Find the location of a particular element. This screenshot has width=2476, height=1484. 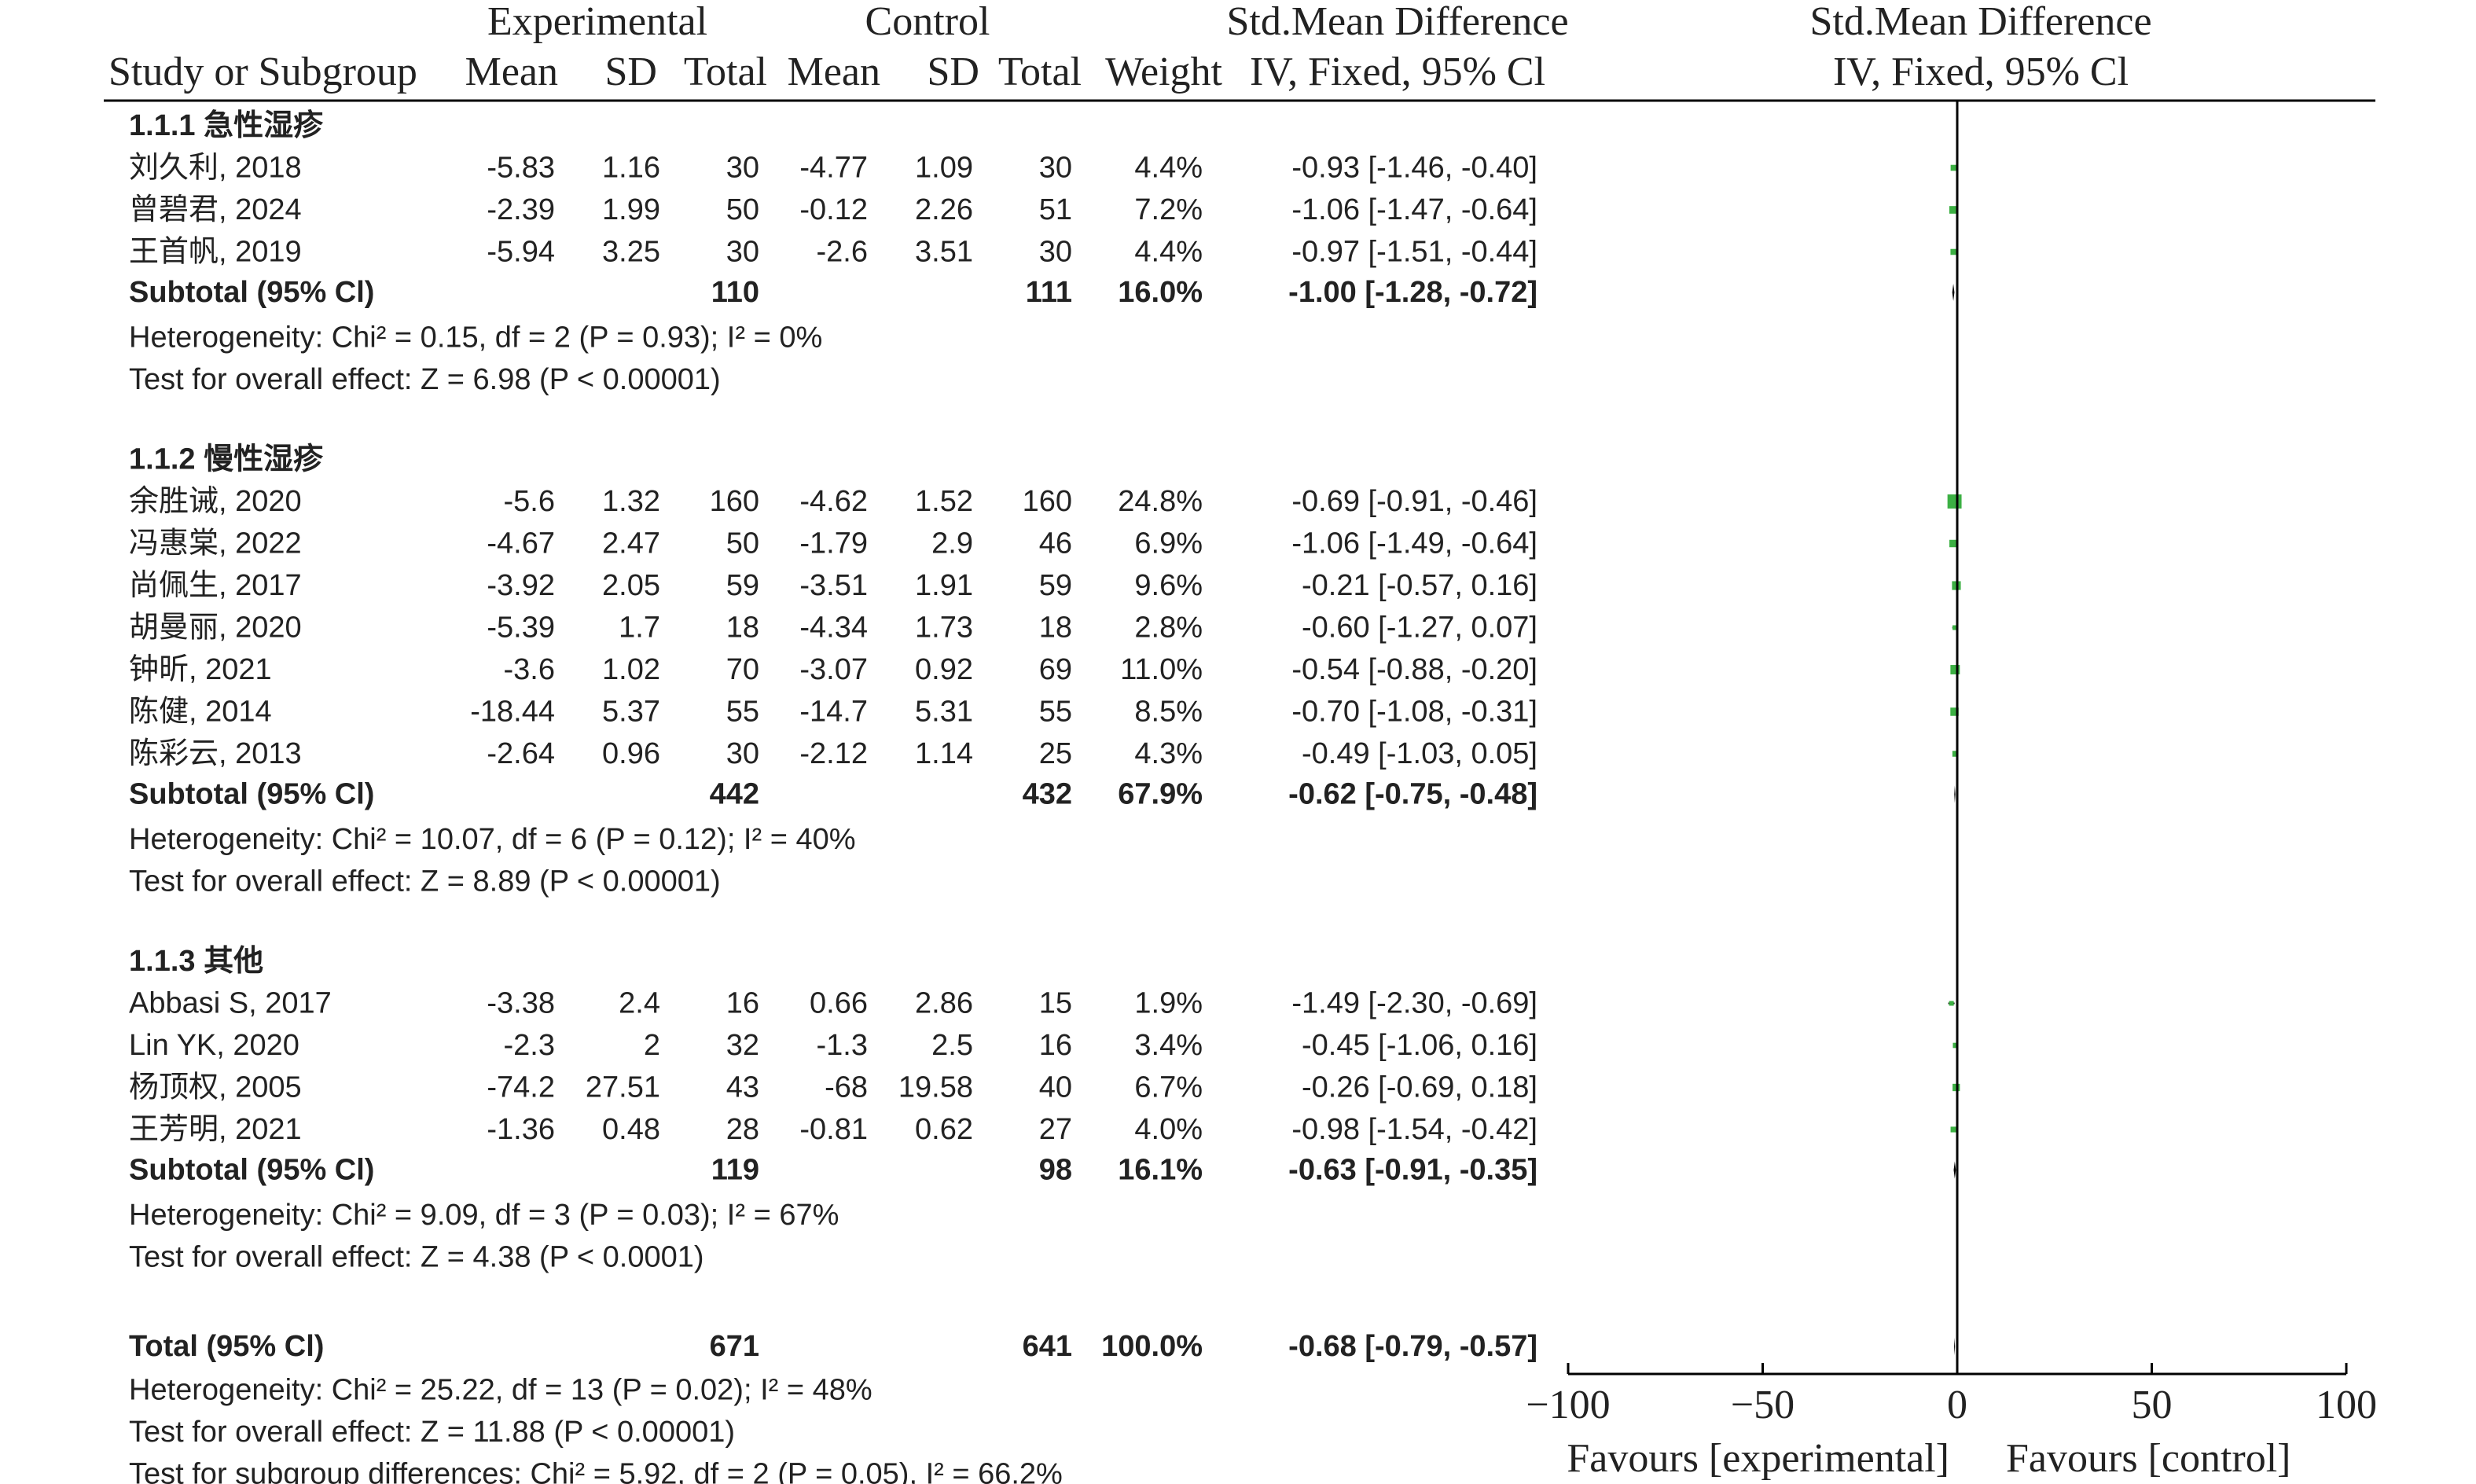

study-weight: 9.6% is located at coordinates (1169, 585).